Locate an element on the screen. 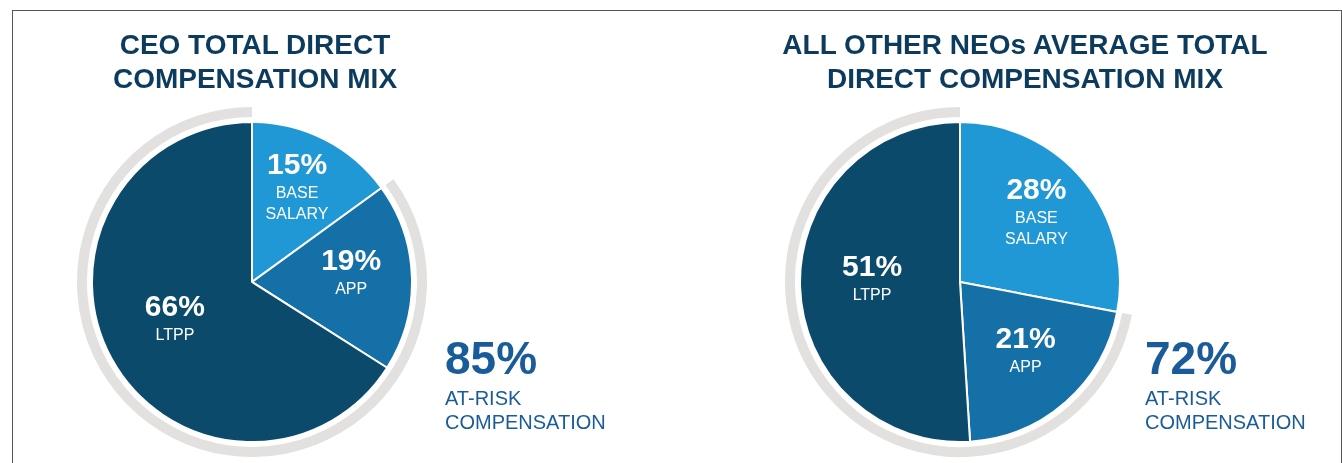 This screenshot has width=1342, height=463. data-label: 28% is located at coordinates (1036, 189).